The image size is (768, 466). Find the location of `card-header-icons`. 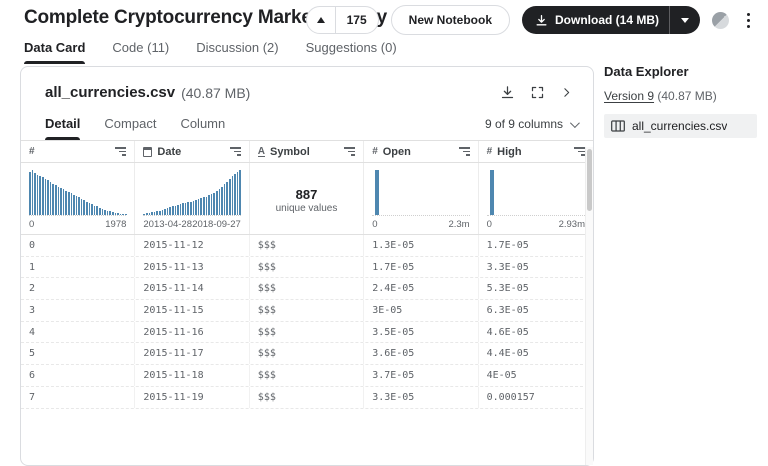

card-header-icons is located at coordinates (536, 92).